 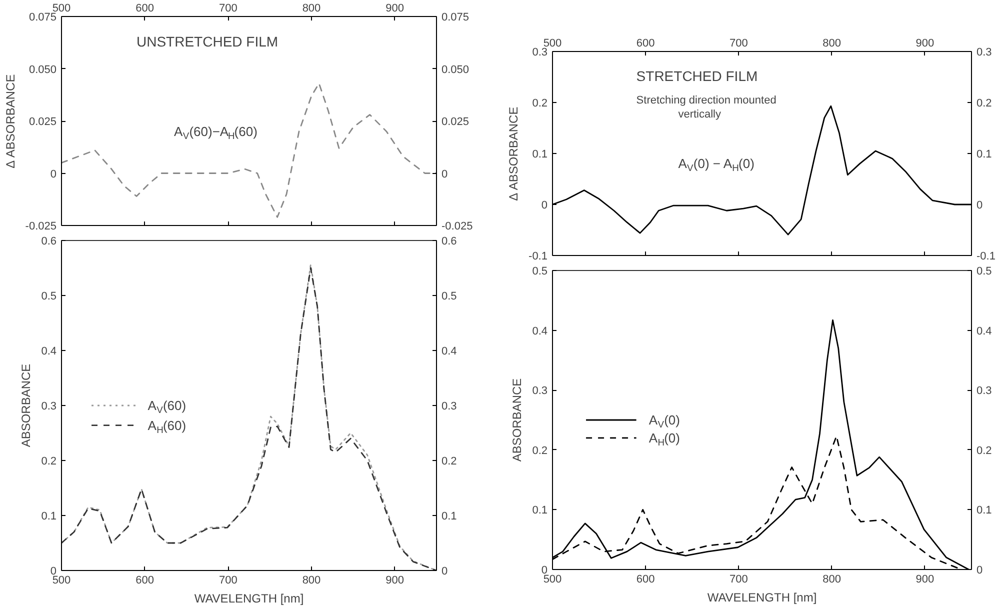 What do you see at coordinates (552, 44) in the screenshot?
I see `x2-tick-label: 500` at bounding box center [552, 44].